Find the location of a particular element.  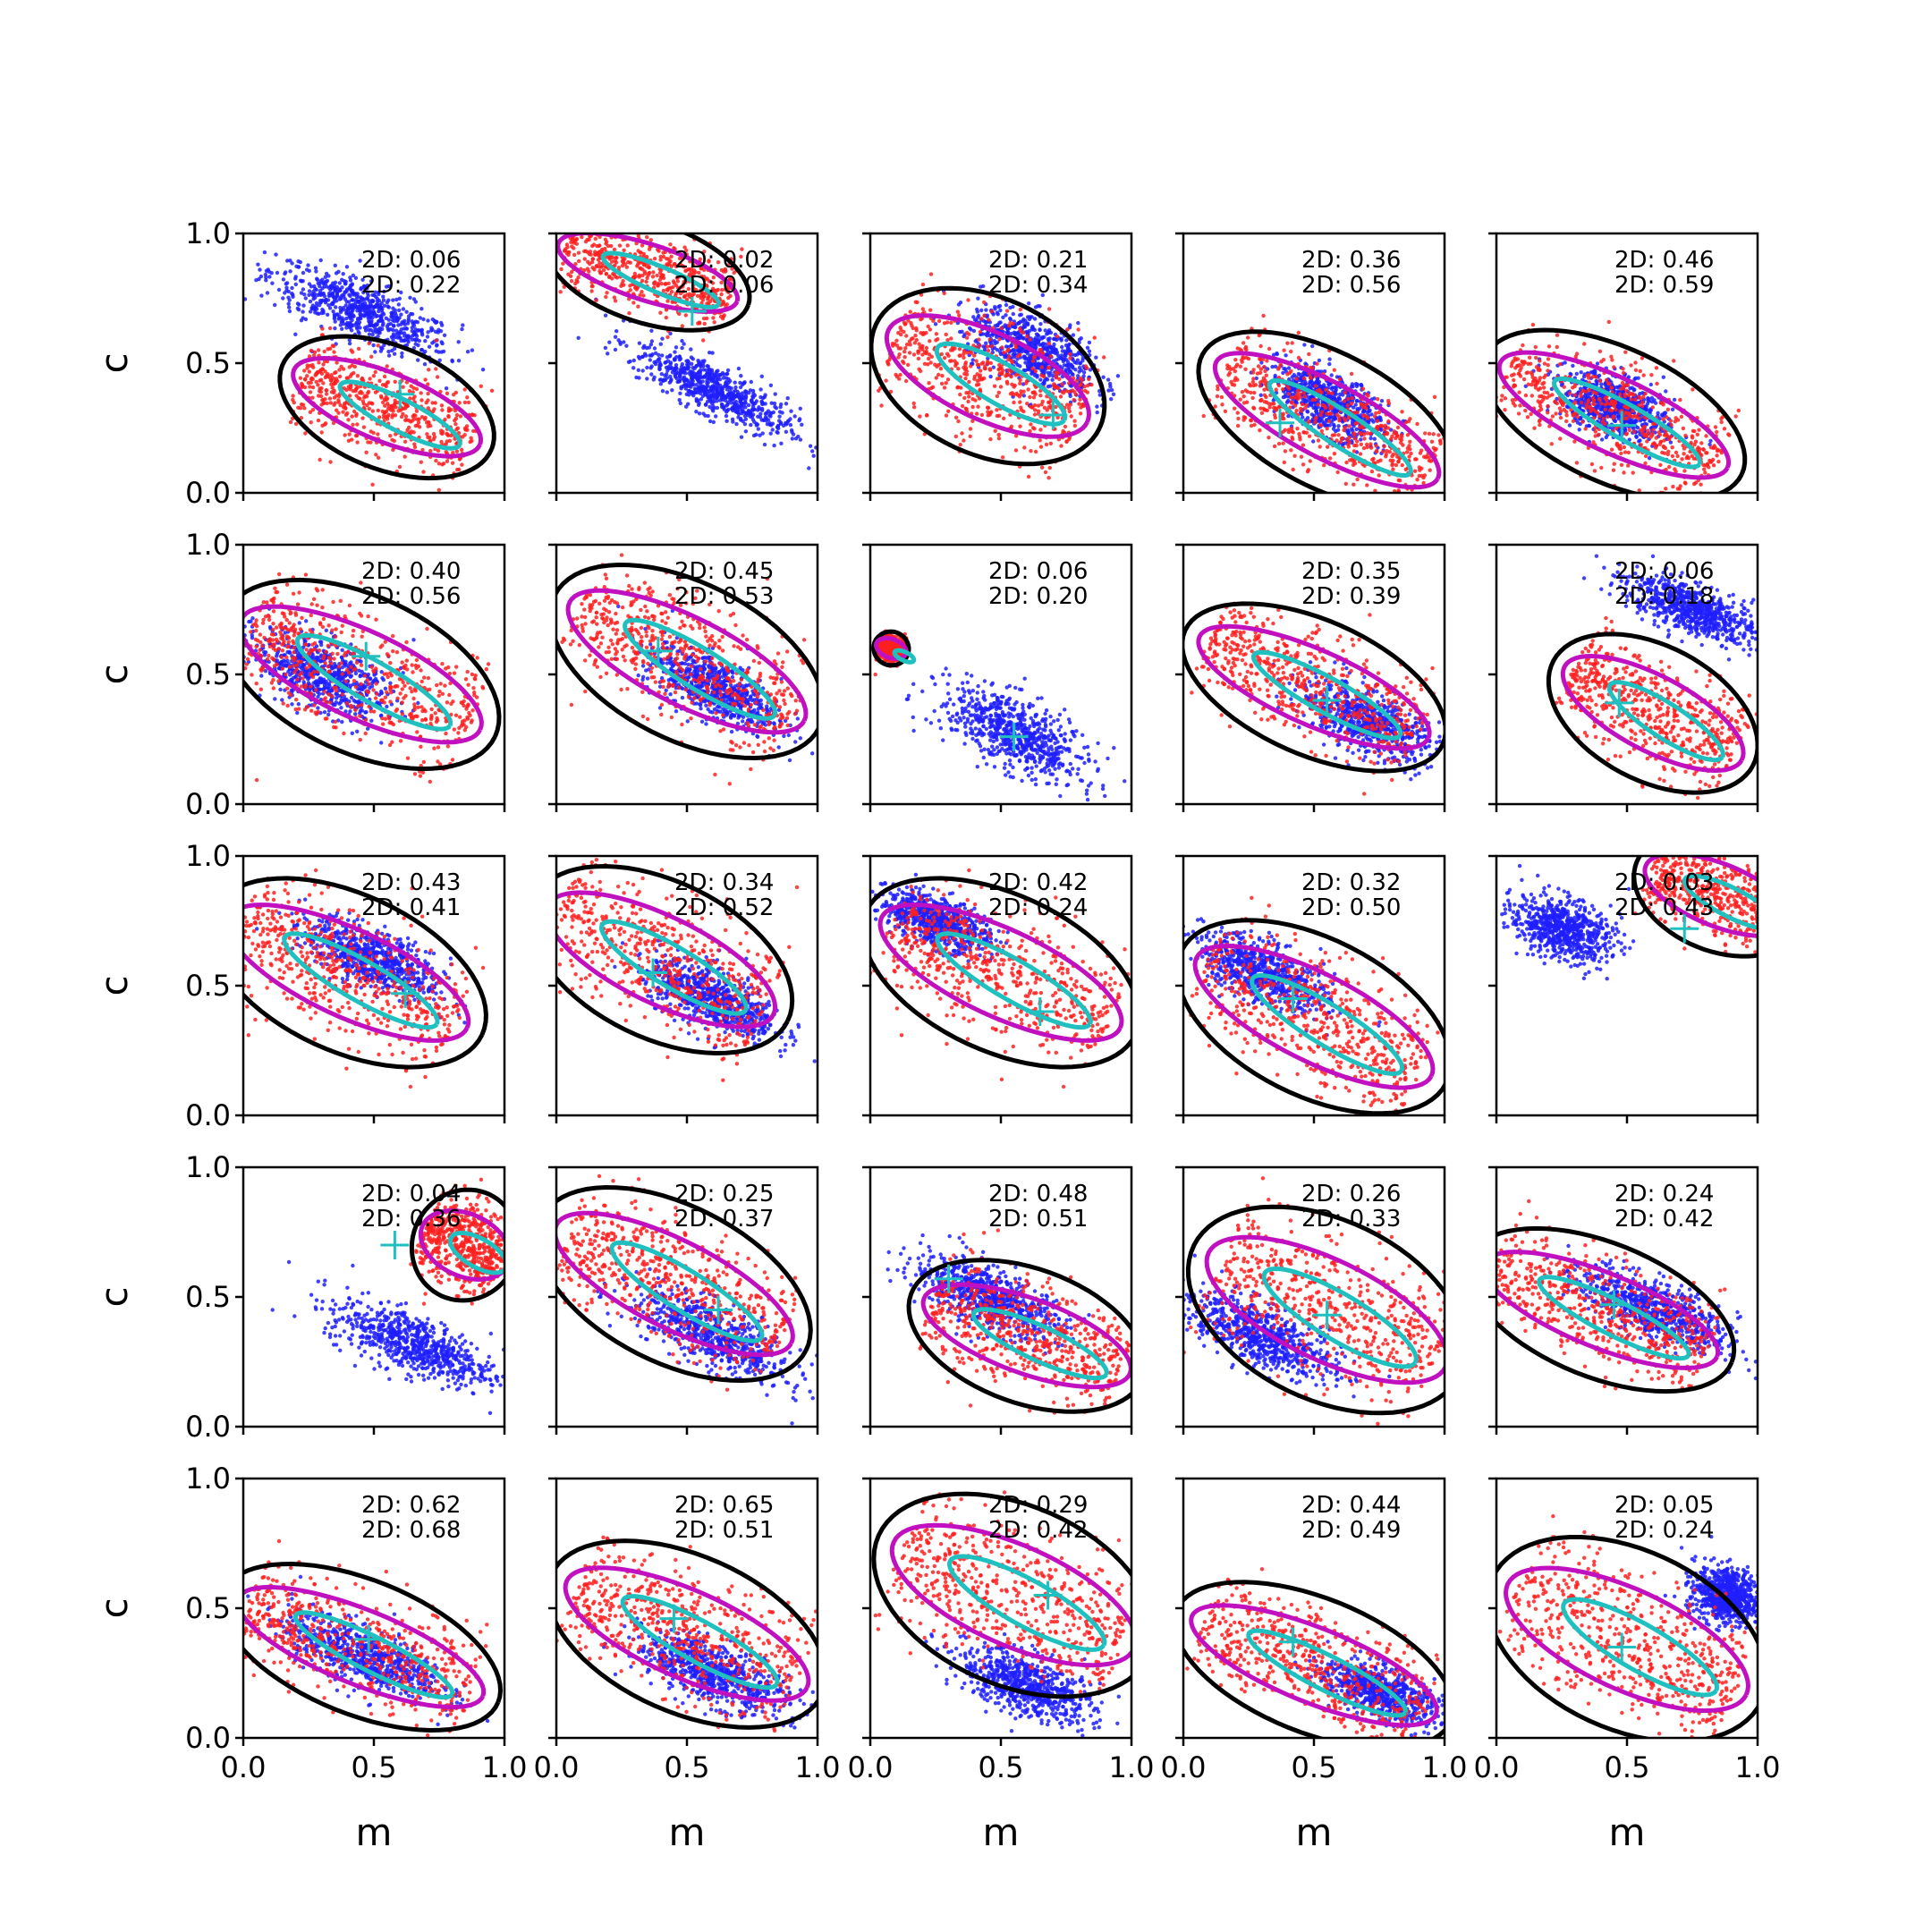

blue-scatter-series is located at coordinates (373, 321).